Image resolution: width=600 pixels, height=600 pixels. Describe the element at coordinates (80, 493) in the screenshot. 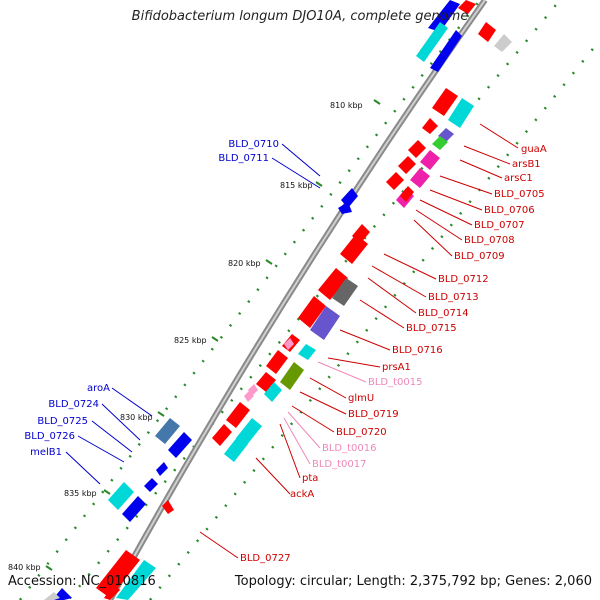

I see `ruler-label-835: 835 kbp` at that location.